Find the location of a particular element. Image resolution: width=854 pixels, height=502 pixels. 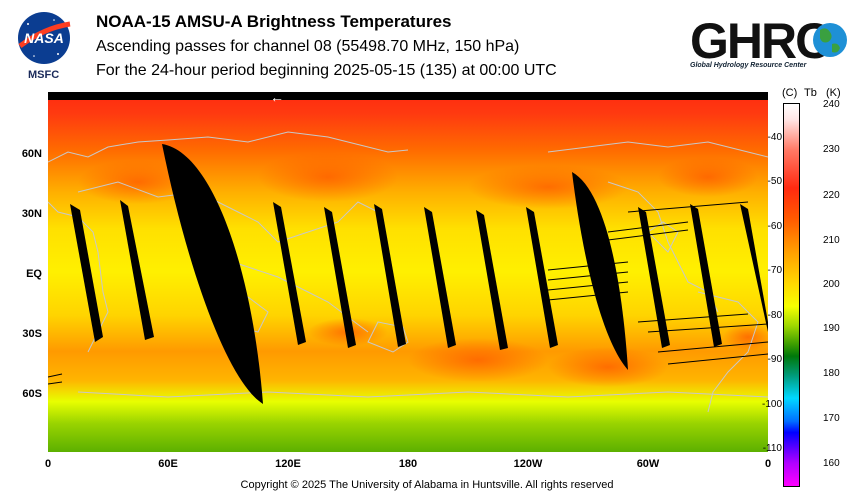

lat-label: 60N is located at coordinates (31, 154).